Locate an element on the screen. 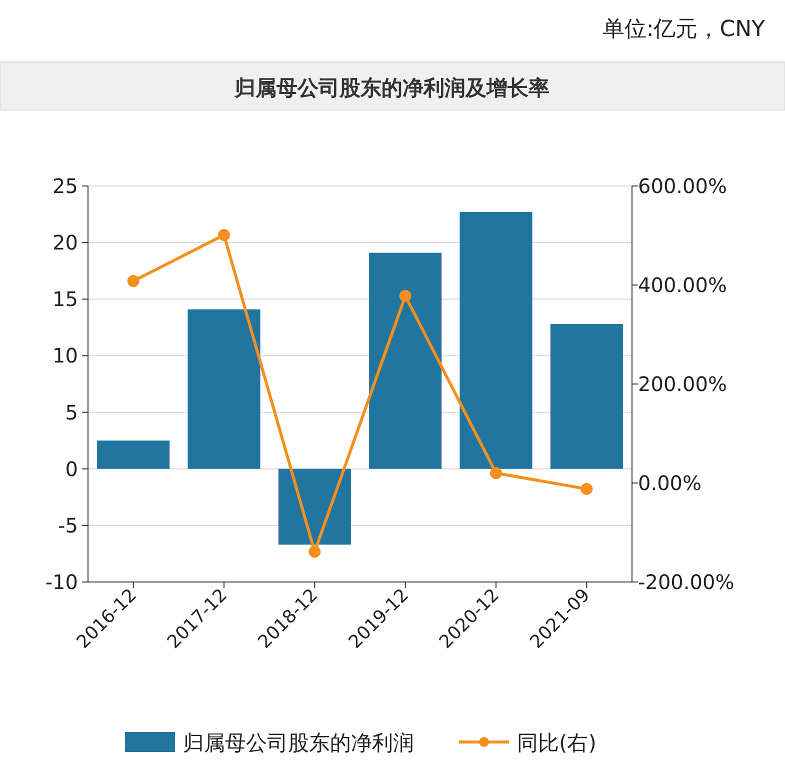 The image size is (785, 765). y2-tick-label: -200.00% is located at coordinates (686, 582).